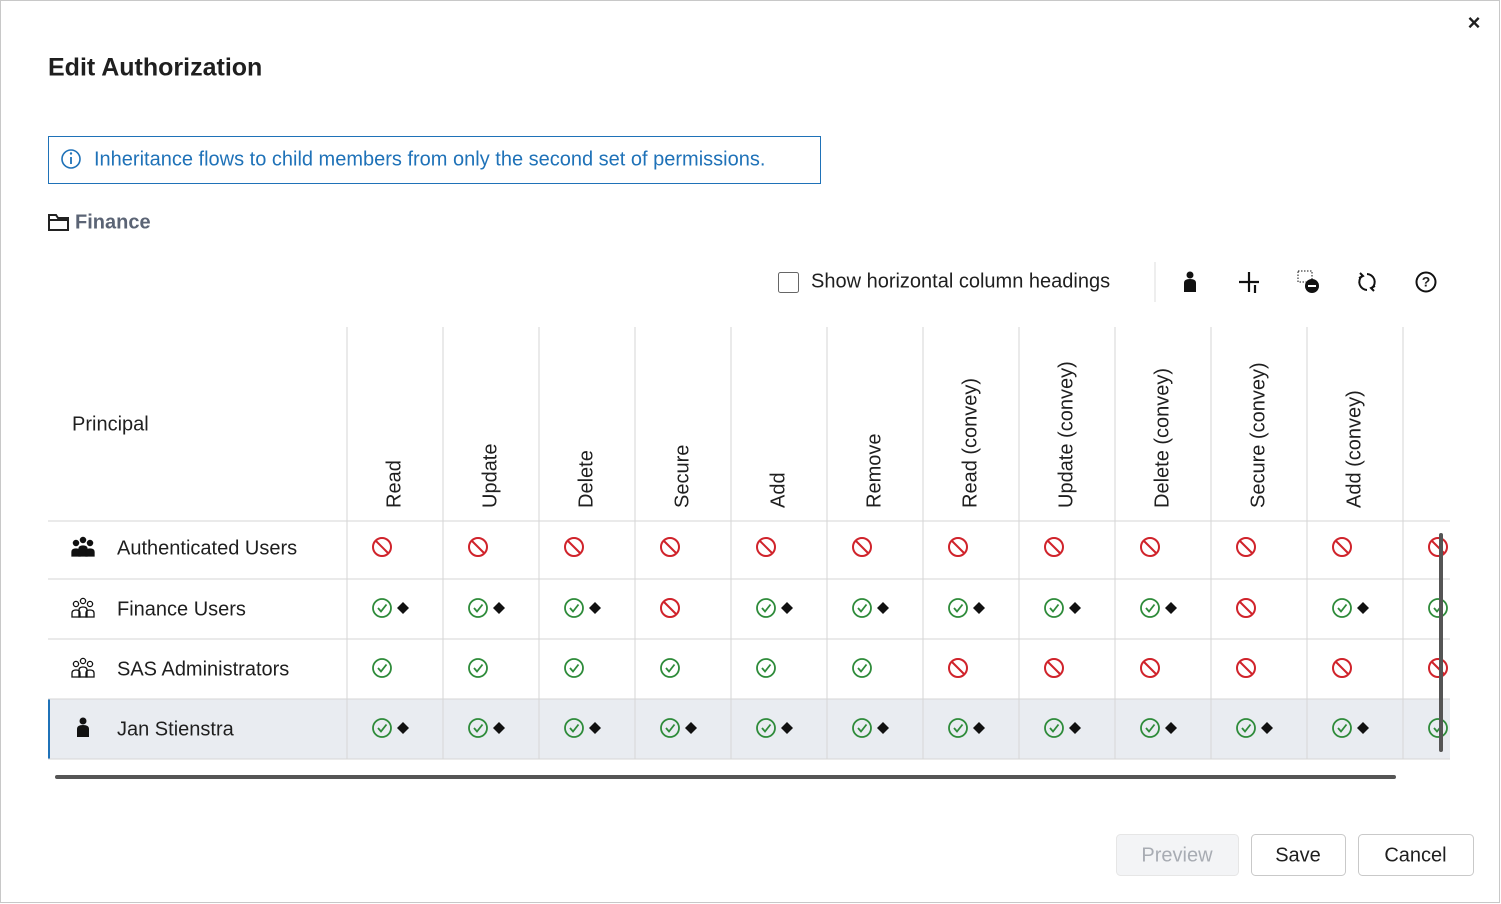 The width and height of the screenshot is (1501, 904). What do you see at coordinates (960, 281) in the screenshot?
I see `checkbox-label: Show horizontal column headings` at bounding box center [960, 281].